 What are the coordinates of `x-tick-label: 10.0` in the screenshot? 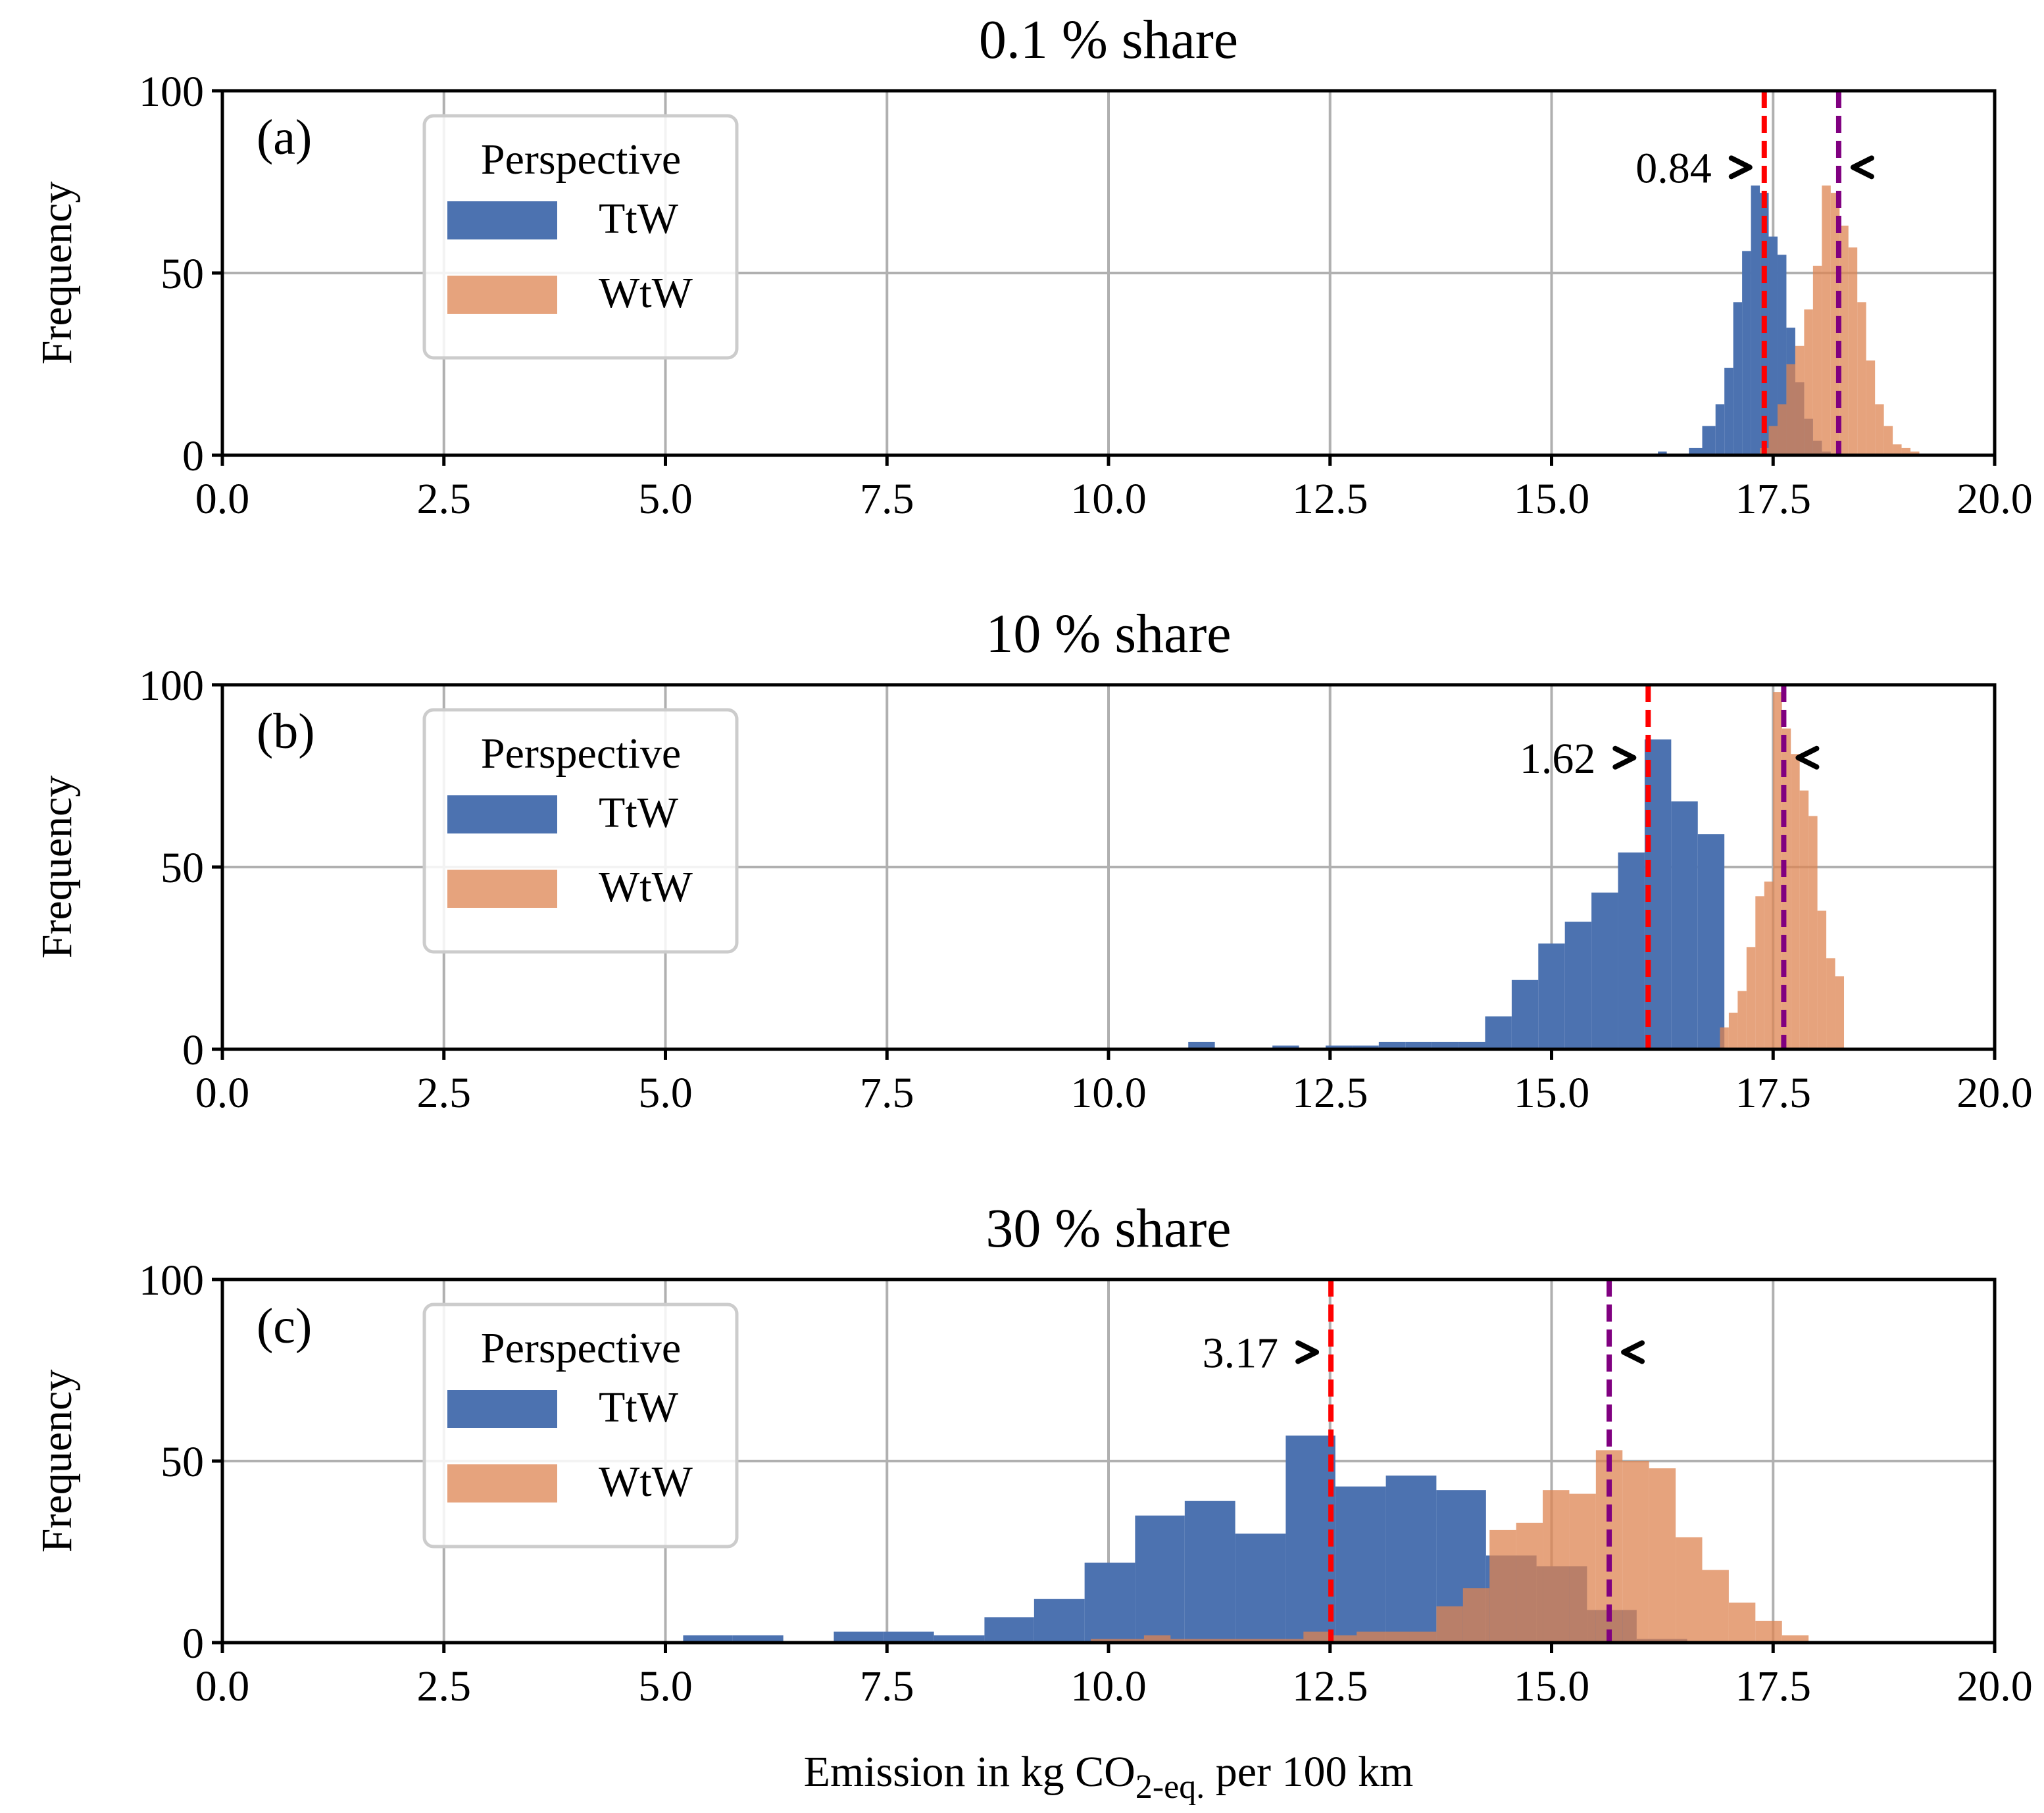 It's located at (1109, 1093).